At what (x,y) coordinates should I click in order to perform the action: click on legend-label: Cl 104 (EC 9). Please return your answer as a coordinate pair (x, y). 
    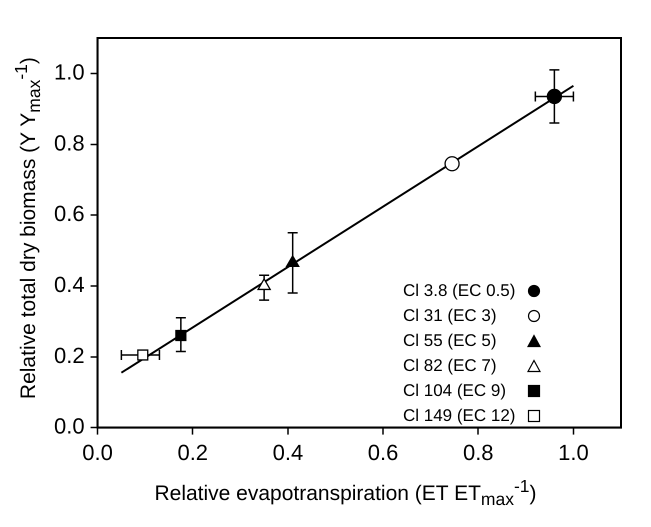
    Looking at the image, I should click on (455, 390).